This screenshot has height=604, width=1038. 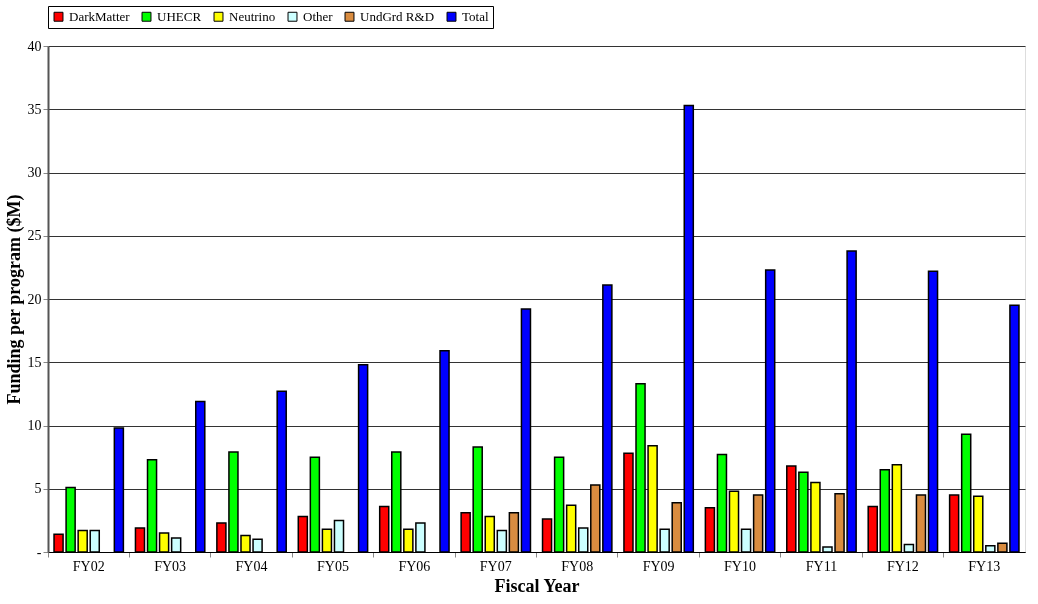 I want to click on x-tick-label: FY12, so click(x=902, y=566).